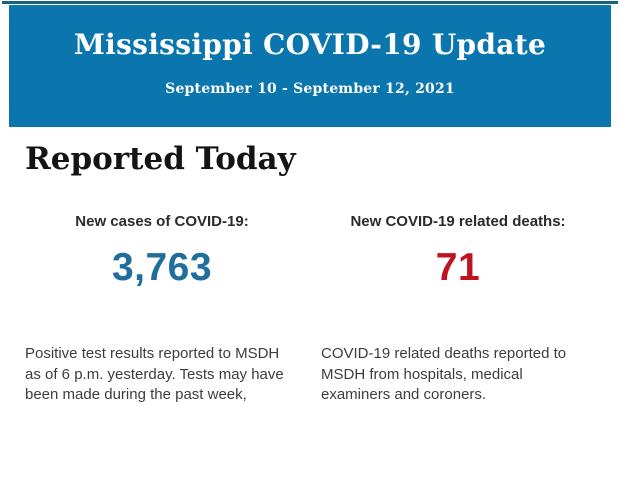 The width and height of the screenshot is (620, 483). I want to click on new-deaths-value: 71, so click(458, 267).